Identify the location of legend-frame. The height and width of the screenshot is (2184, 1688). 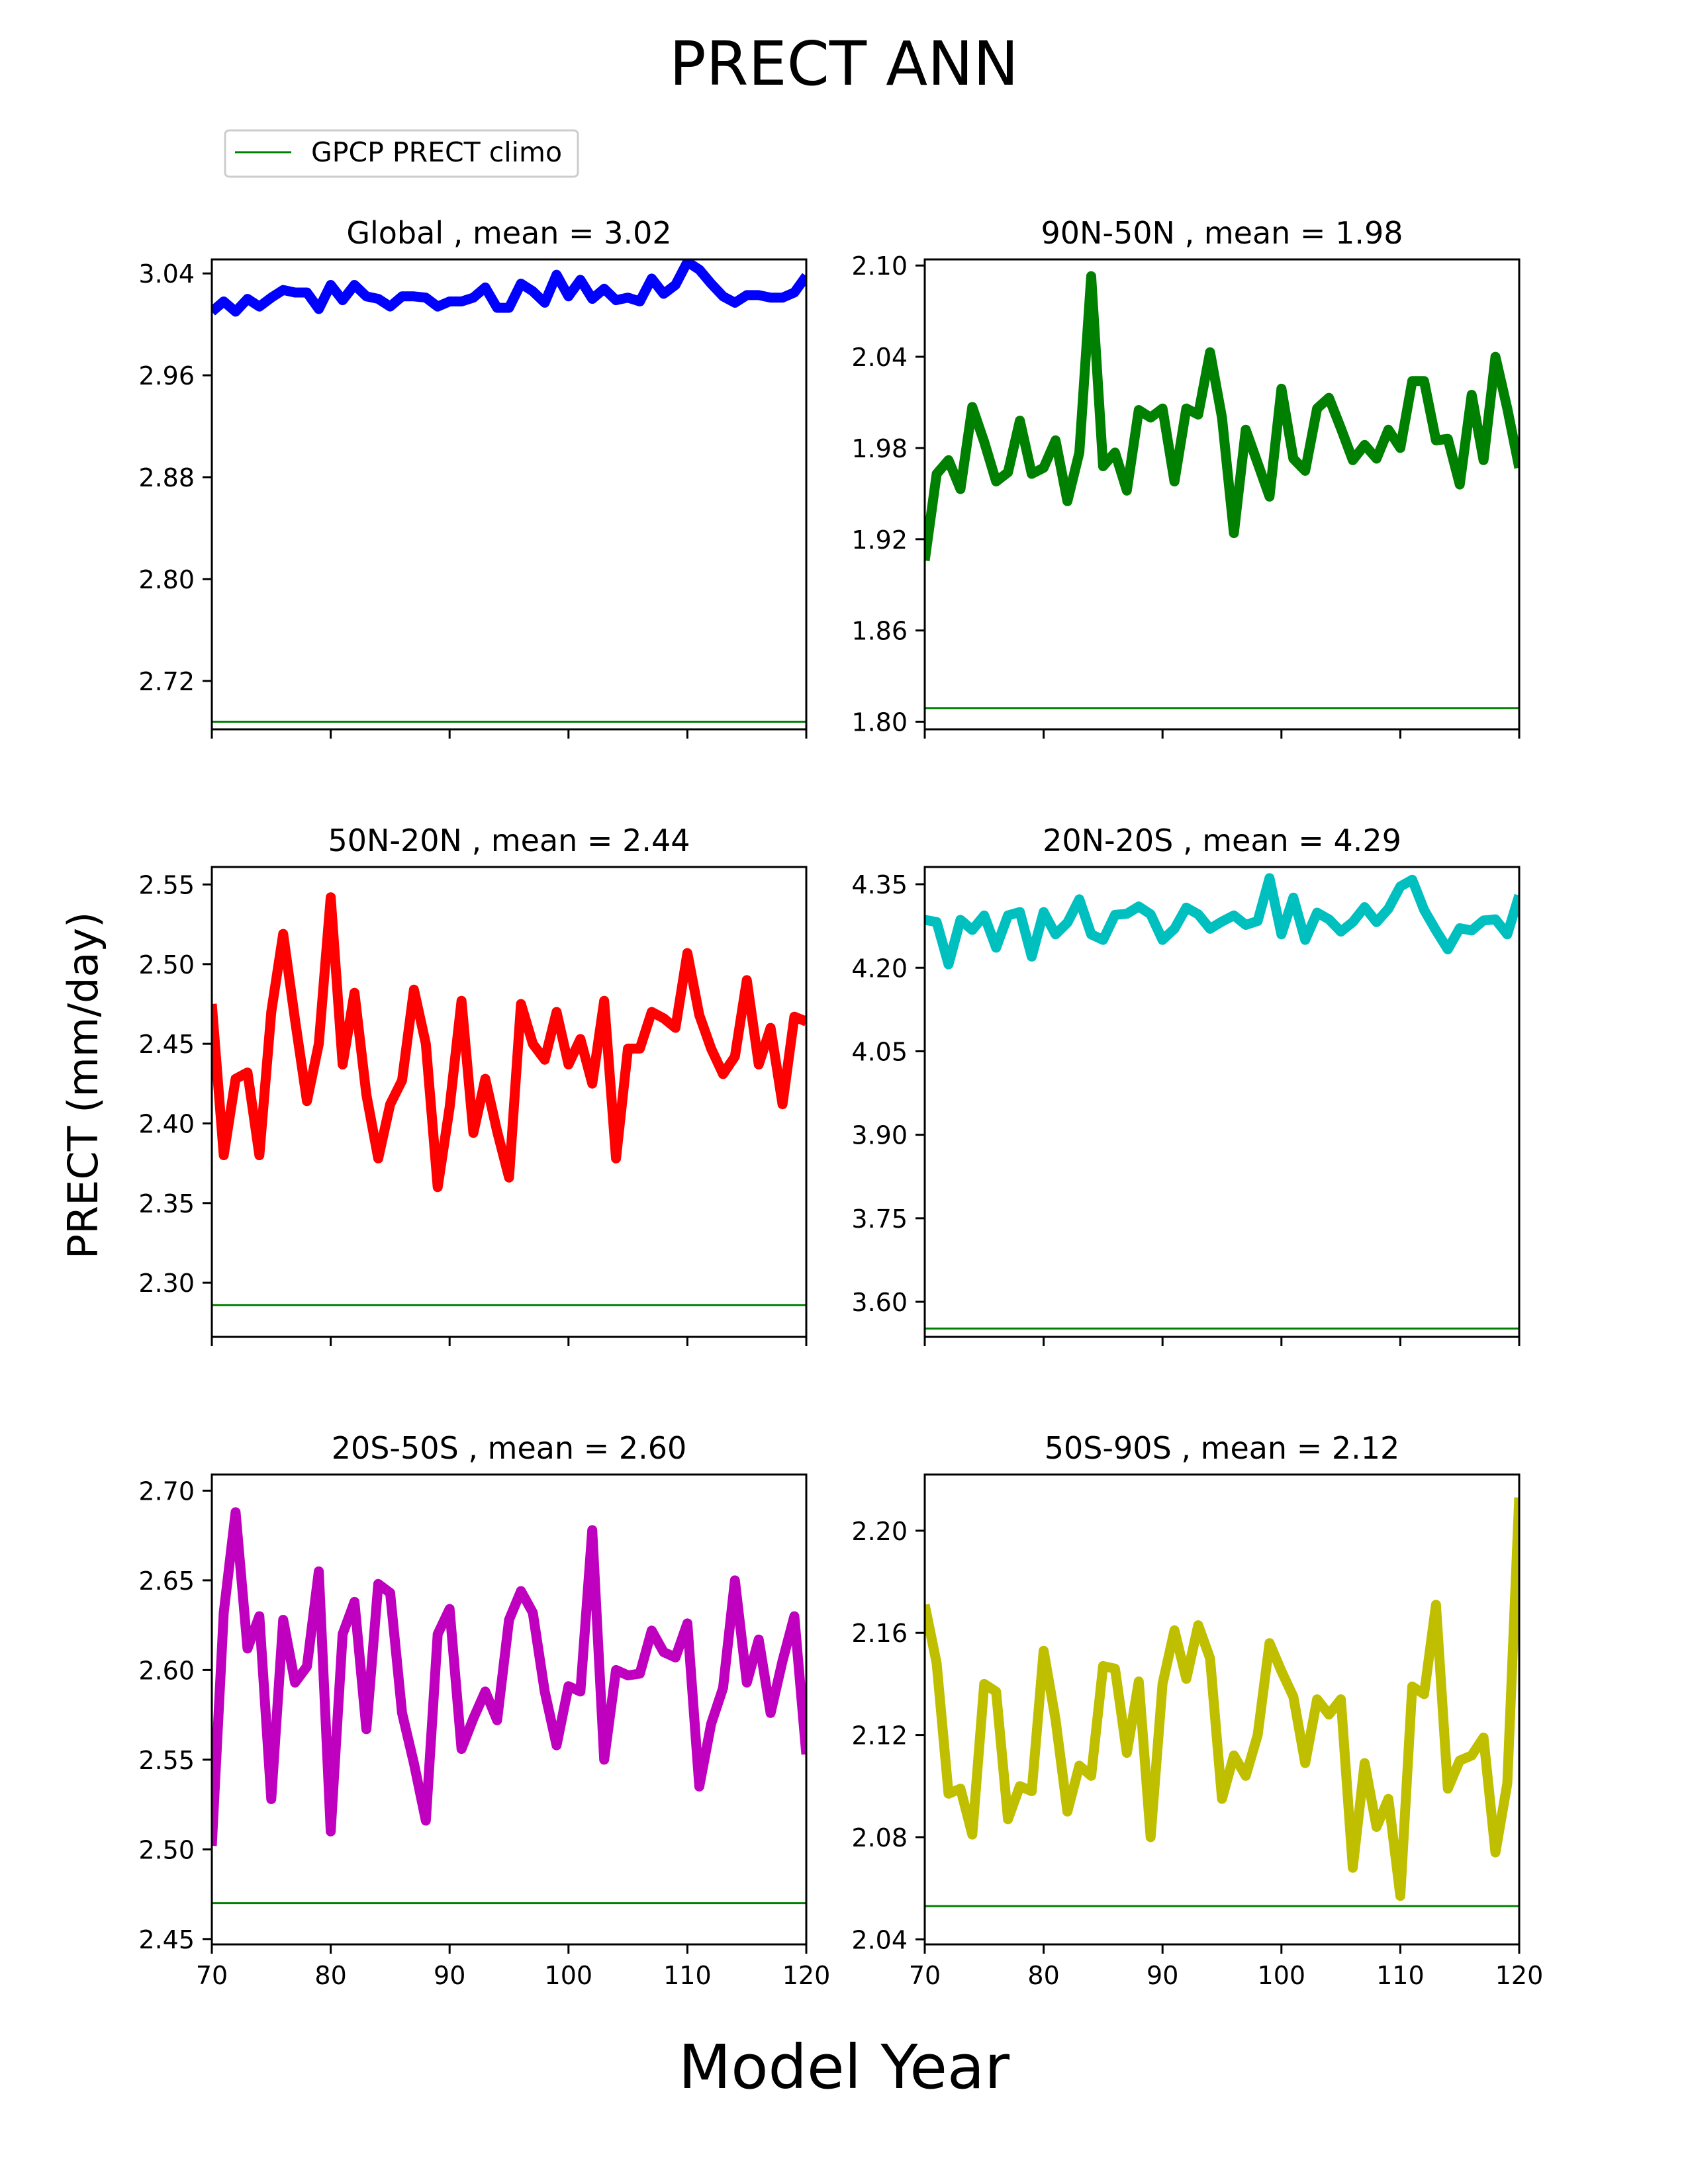
(401, 153).